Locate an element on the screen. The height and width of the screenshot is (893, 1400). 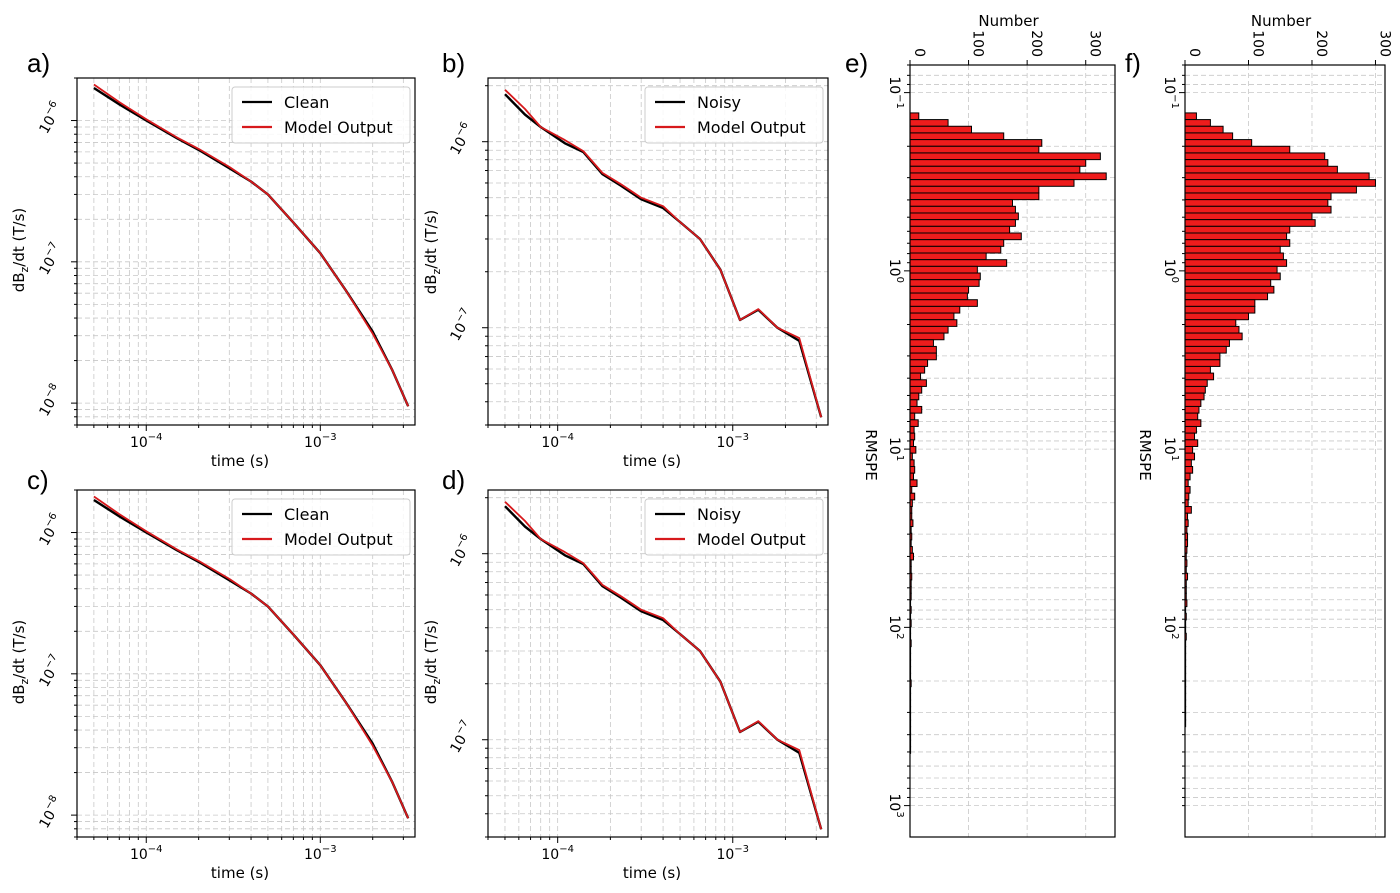
legend-entry: Model Output is located at coordinates (338, 127).